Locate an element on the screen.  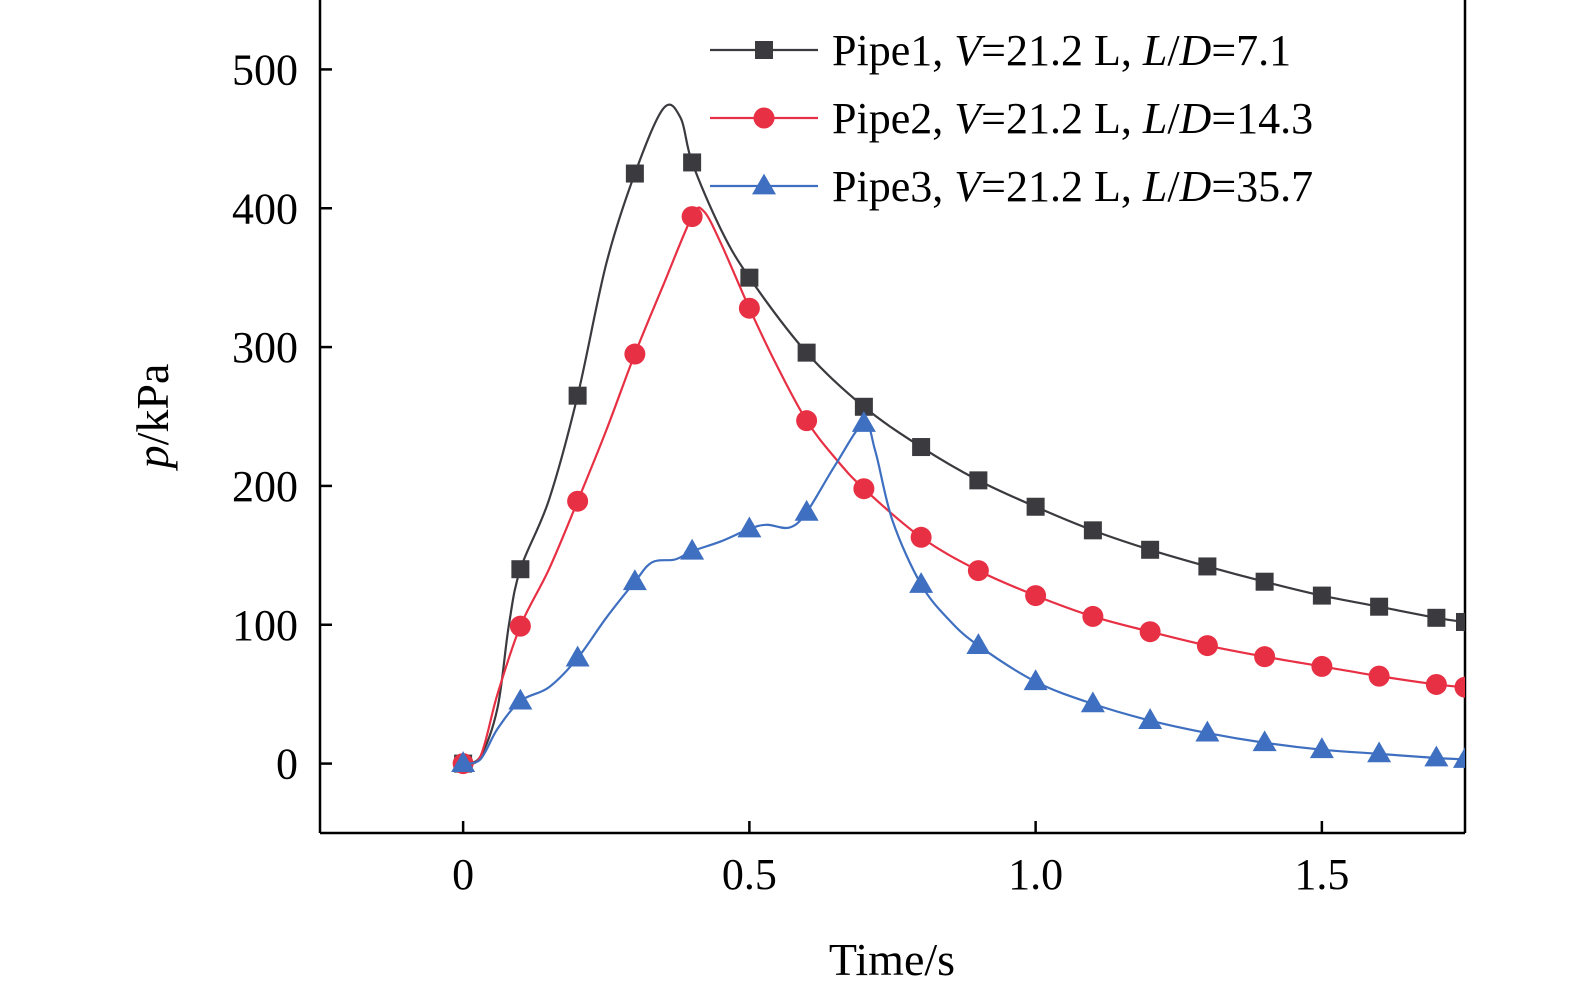
y-axis-title: p/kPa is located at coordinates (152, 418).